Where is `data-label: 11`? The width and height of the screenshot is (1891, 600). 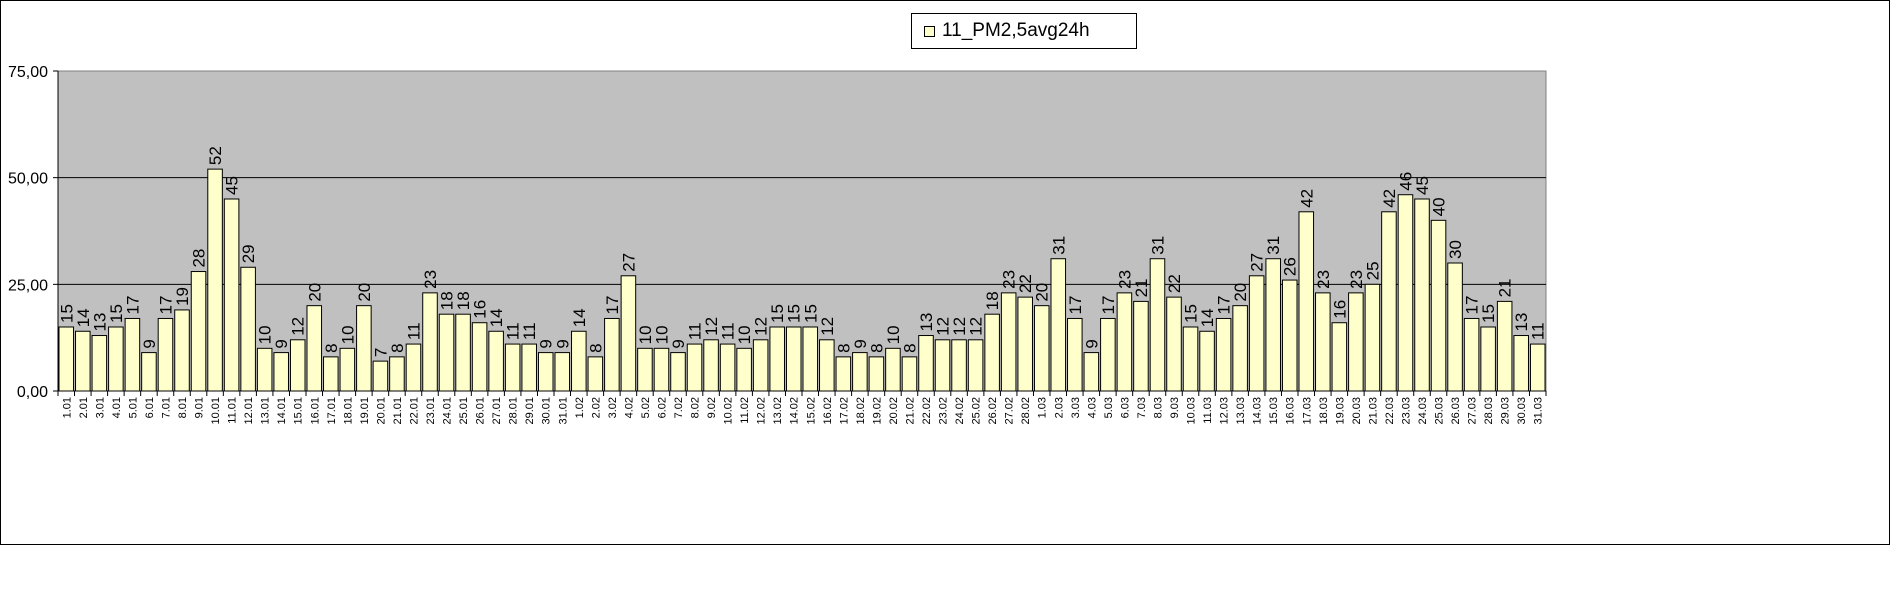
data-label: 11 is located at coordinates (413, 331).